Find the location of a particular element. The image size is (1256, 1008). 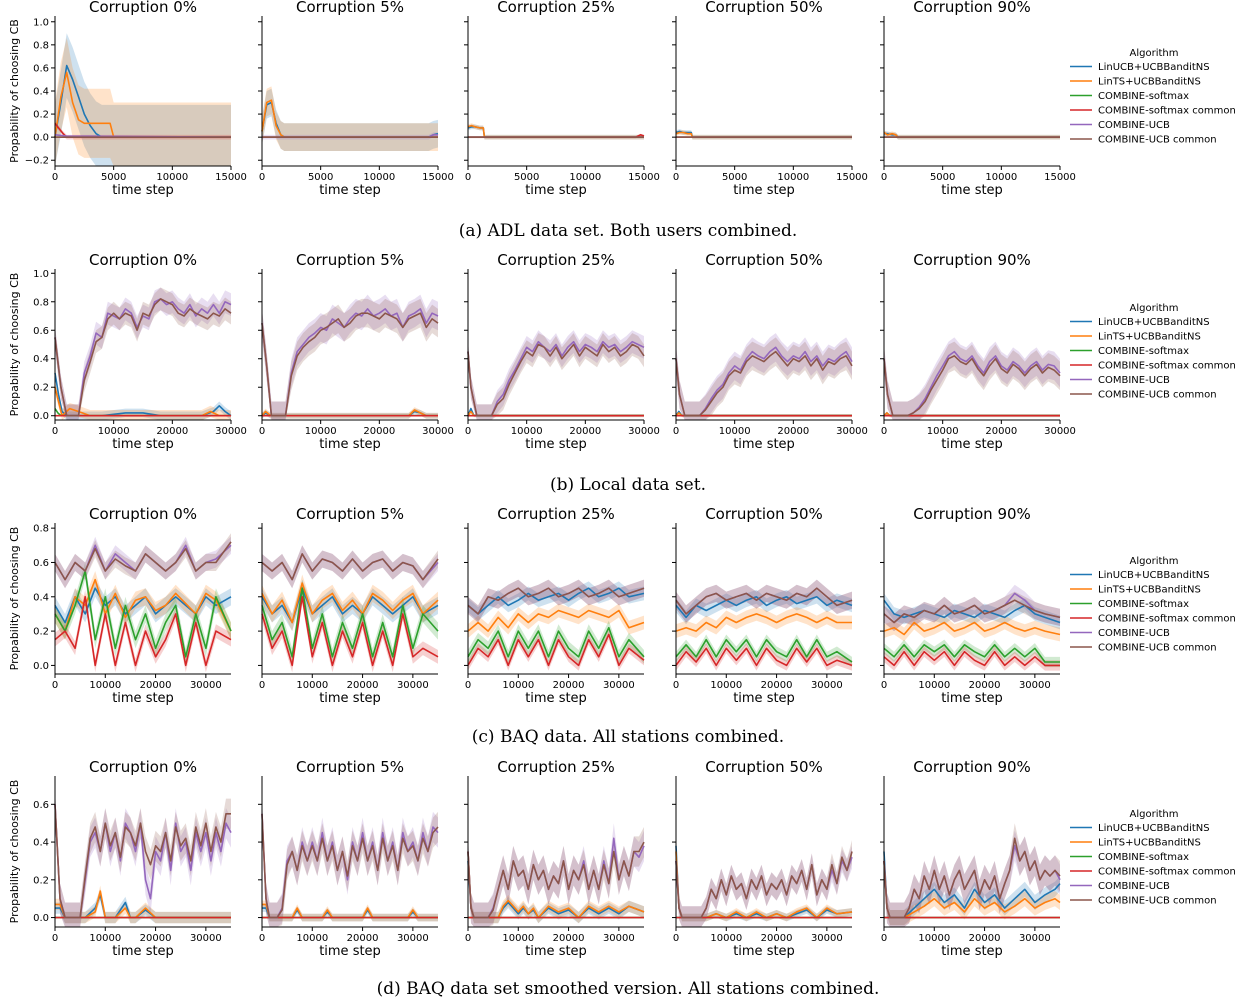

subplot: Corruption 50% 0 10000 20000 30000 time step is located at coordinates (770, 351).